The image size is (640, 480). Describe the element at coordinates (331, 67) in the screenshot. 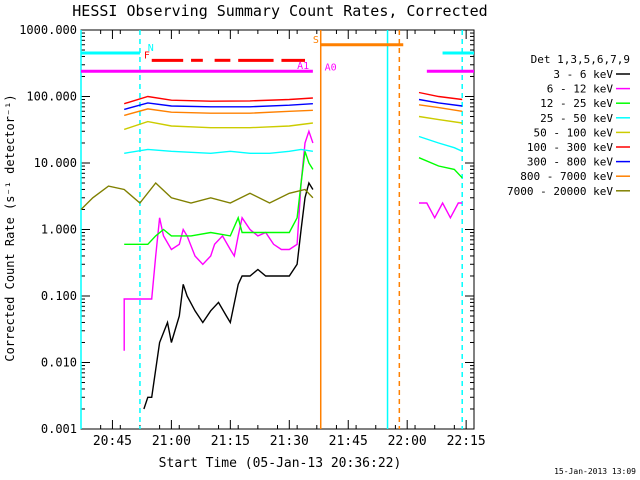

I see `flag-bar-label: A0` at that location.